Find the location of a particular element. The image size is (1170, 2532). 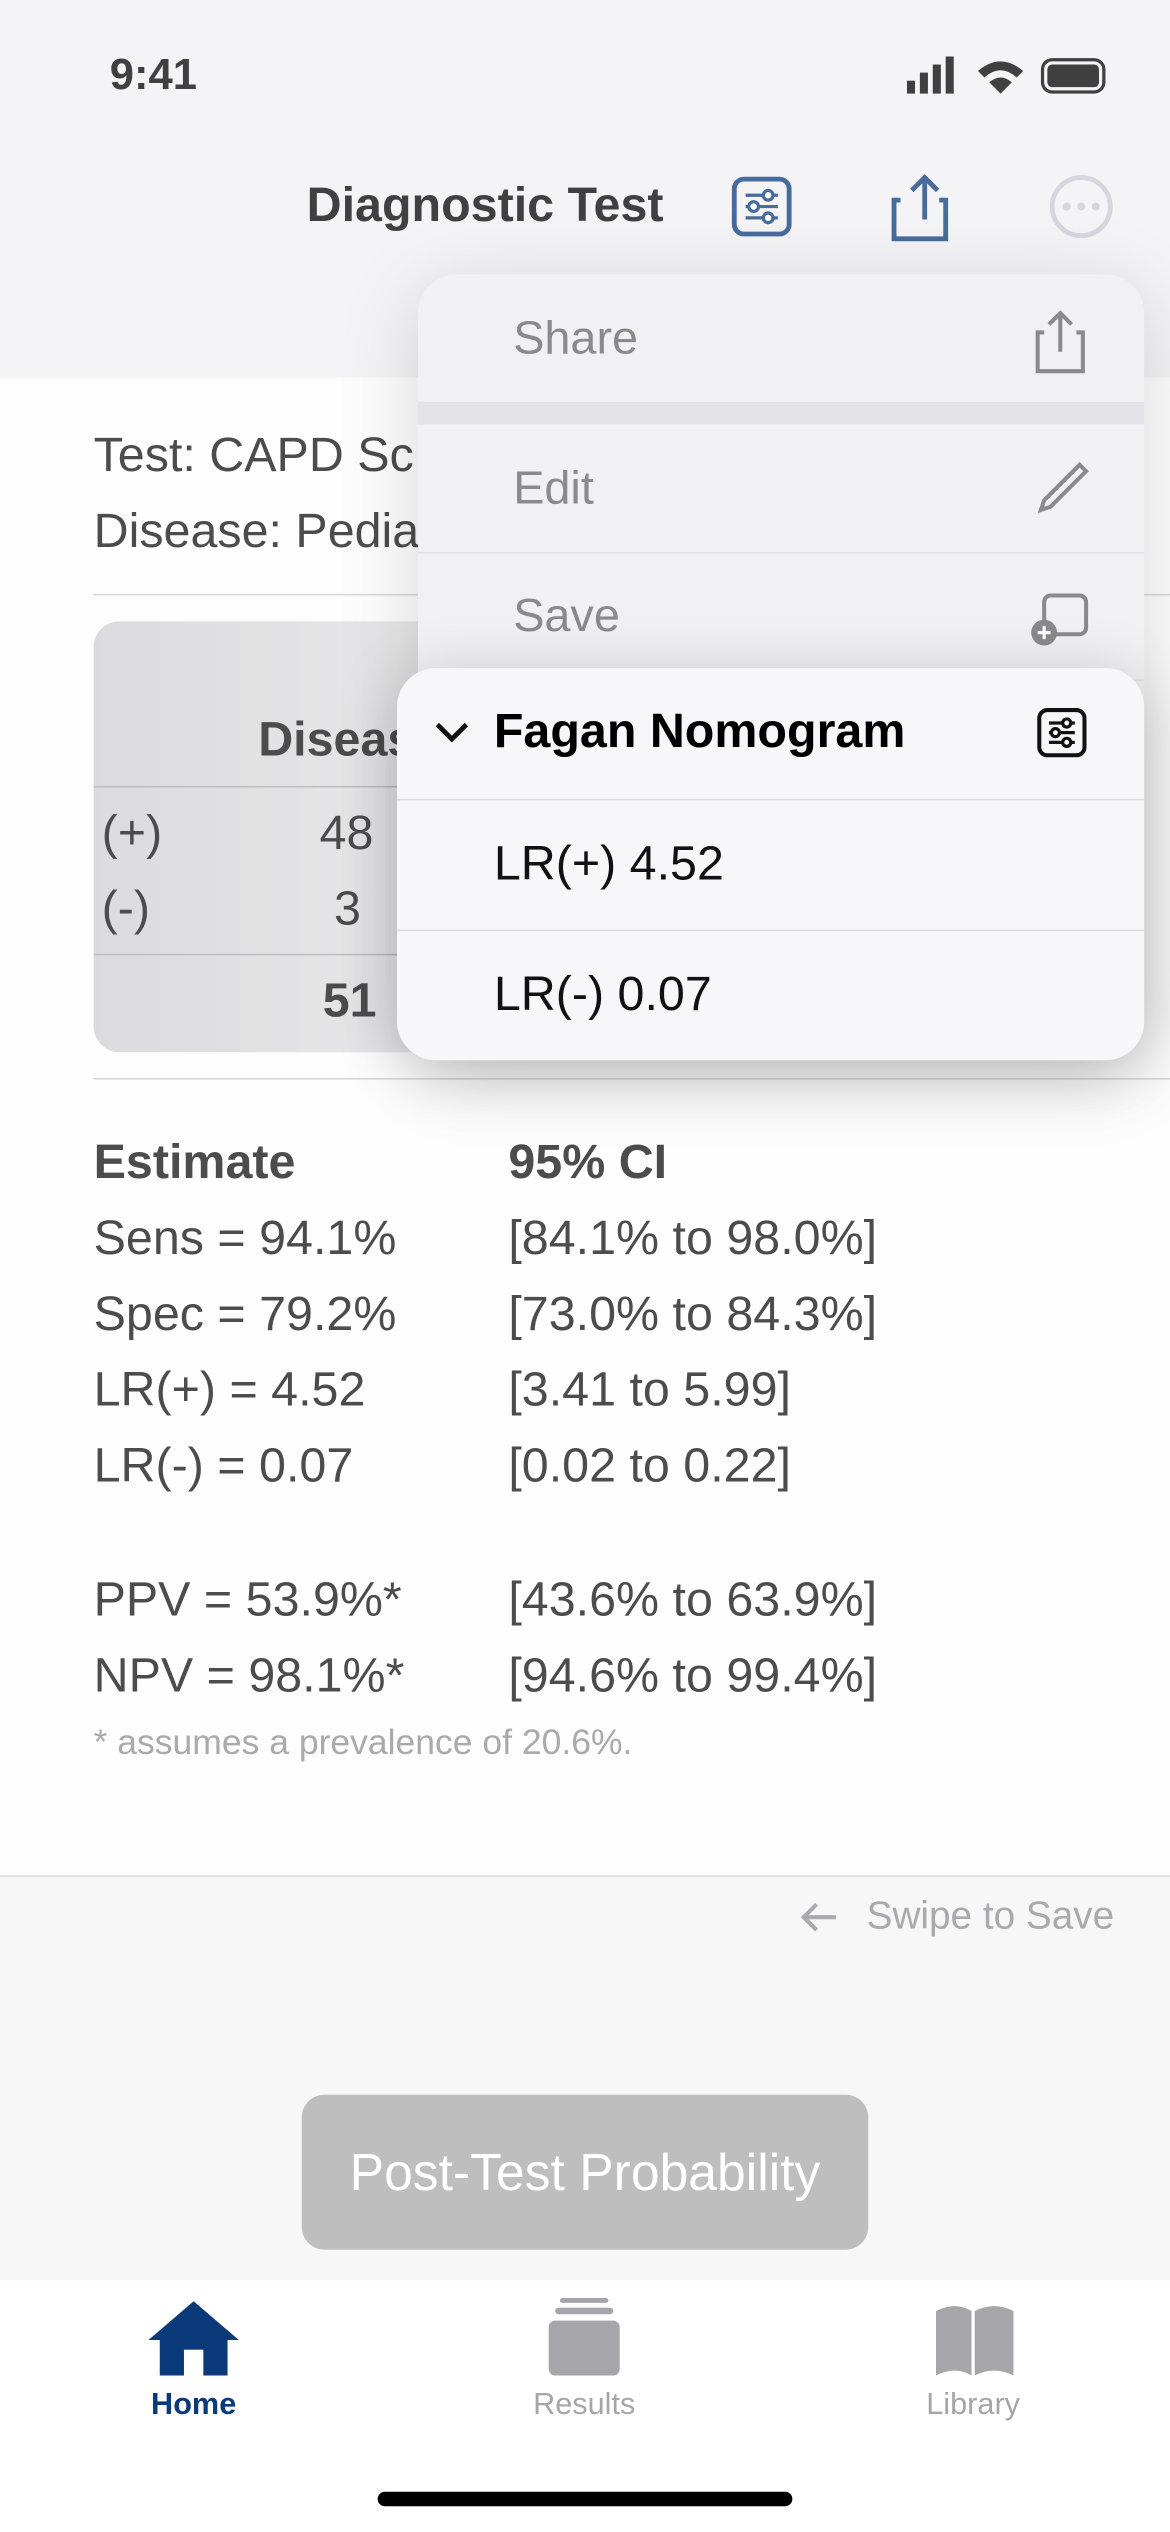

footnote: * assumes a prevalence of 20.6%. is located at coordinates (363, 1742).